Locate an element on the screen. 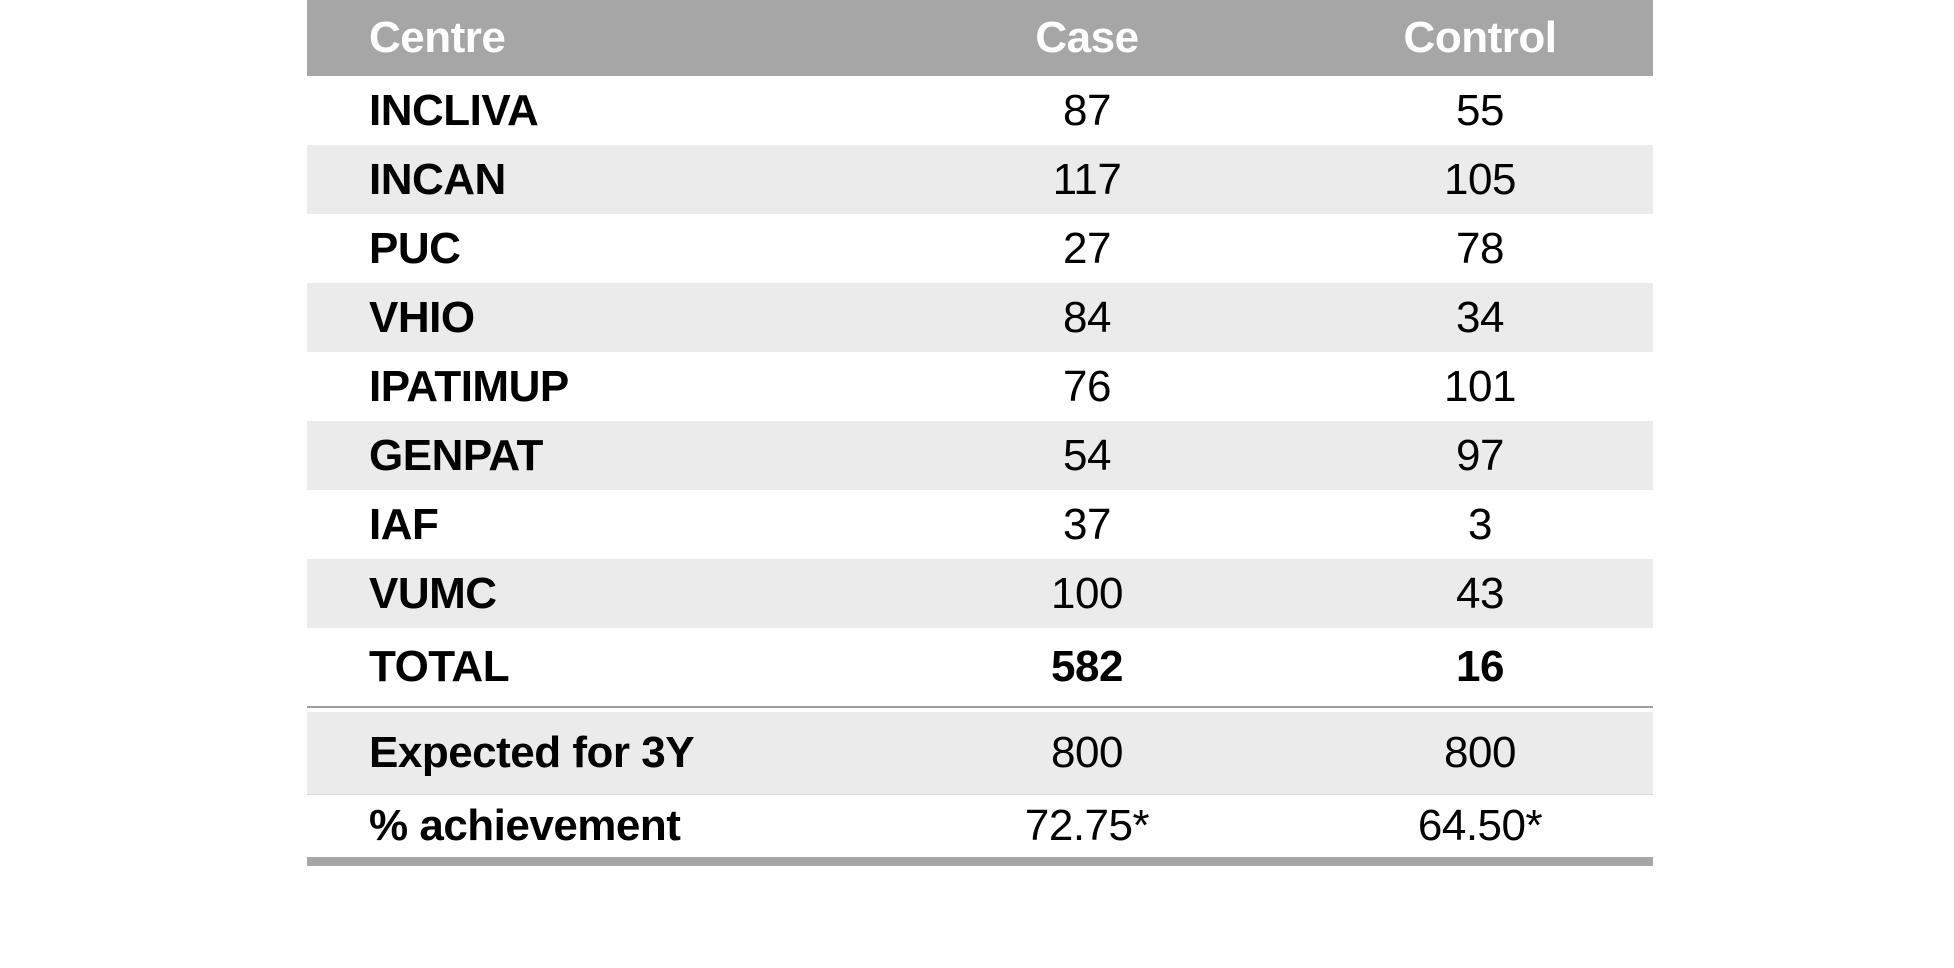 This screenshot has height=968, width=1954. table-row: IAF 37 3 is located at coordinates (980, 524).